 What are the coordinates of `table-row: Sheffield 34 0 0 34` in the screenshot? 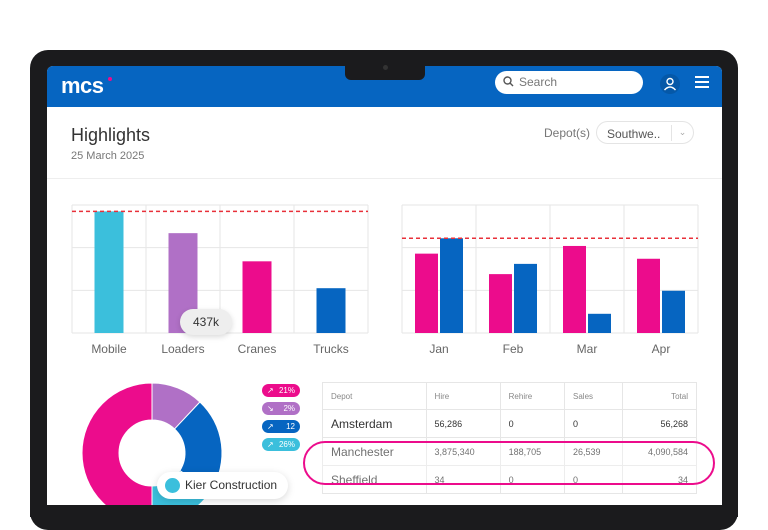 It's located at (510, 479).